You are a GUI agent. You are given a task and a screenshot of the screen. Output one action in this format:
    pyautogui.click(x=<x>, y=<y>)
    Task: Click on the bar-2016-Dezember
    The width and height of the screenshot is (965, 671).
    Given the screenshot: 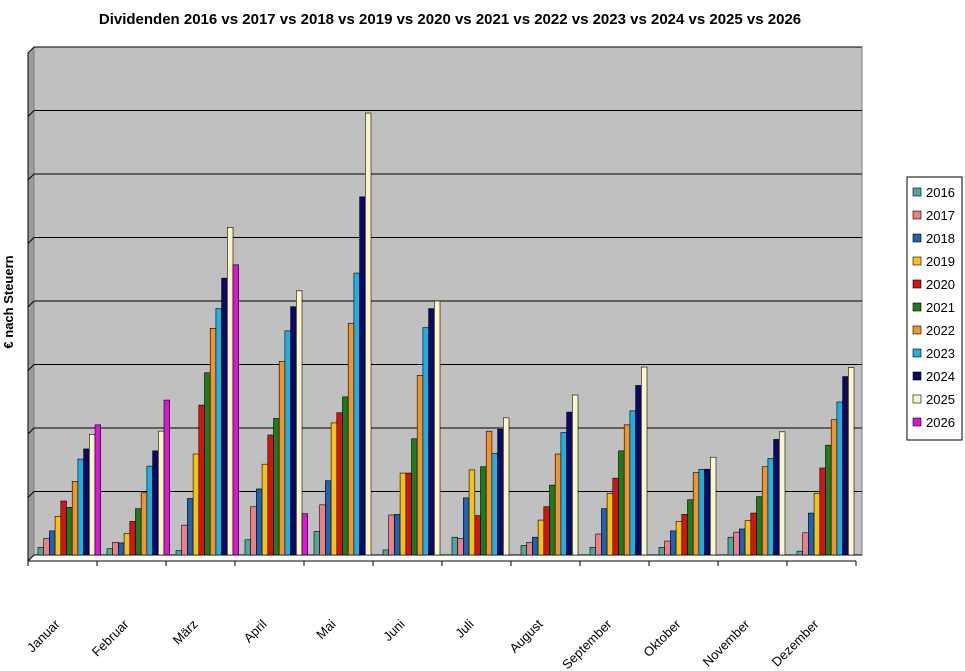 What is the action you would take?
    pyautogui.click(x=799, y=553)
    